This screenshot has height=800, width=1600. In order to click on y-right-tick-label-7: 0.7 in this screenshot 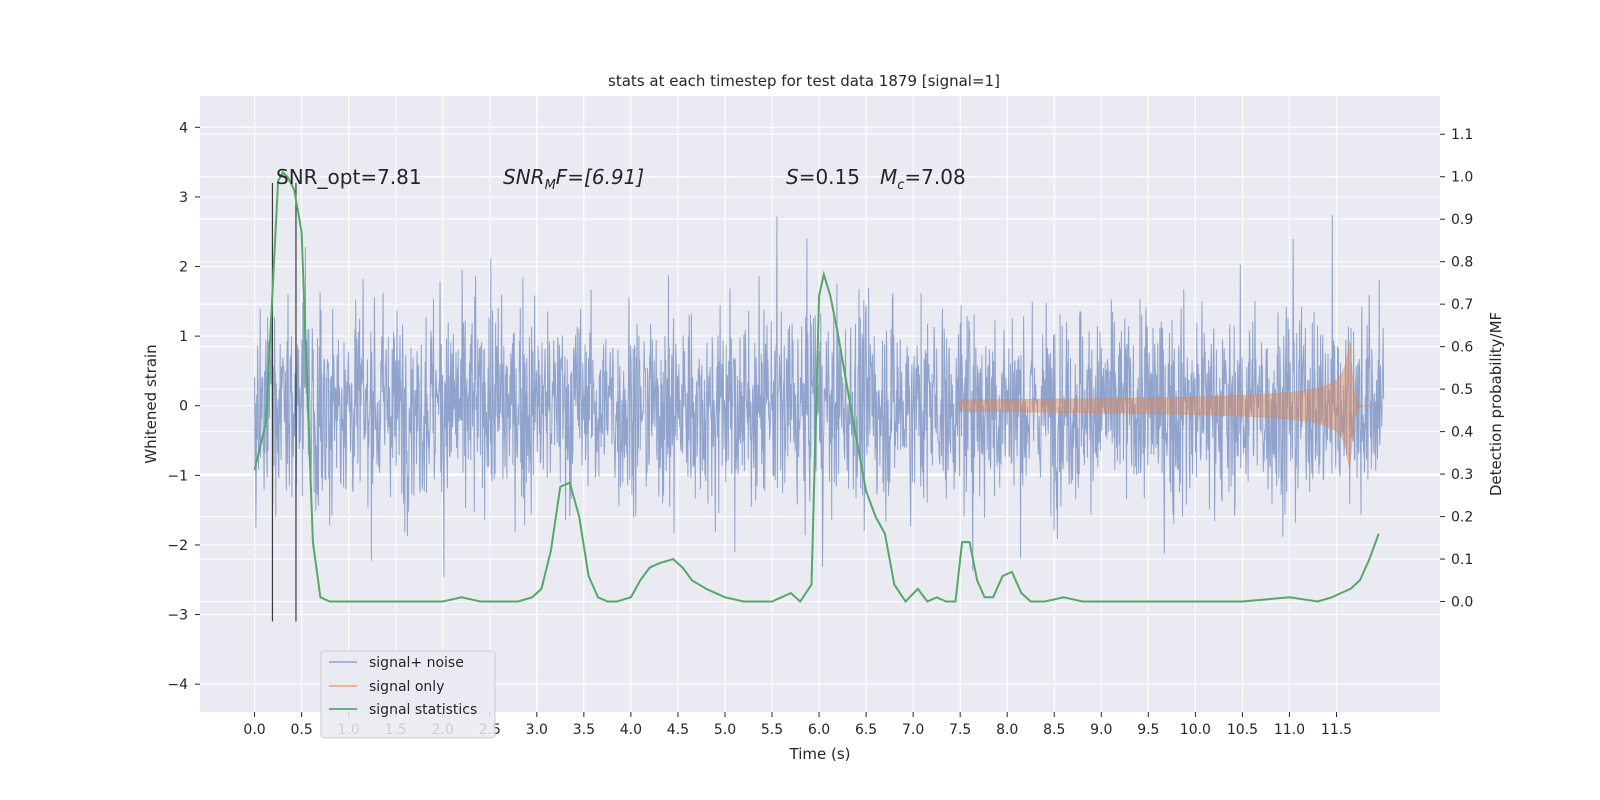, I will do `click(1462, 305)`.